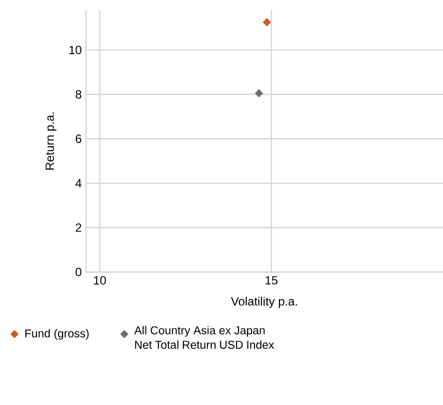 The height and width of the screenshot is (405, 443). What do you see at coordinates (79, 227) in the screenshot?
I see `y-tick-label: 2` at bounding box center [79, 227].